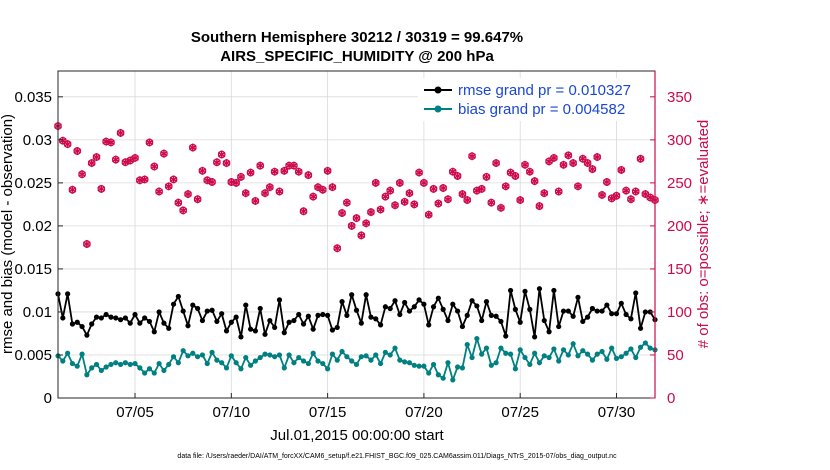 The width and height of the screenshot is (830, 470). I want to click on y-tick-label: 0.015, so click(33, 269).